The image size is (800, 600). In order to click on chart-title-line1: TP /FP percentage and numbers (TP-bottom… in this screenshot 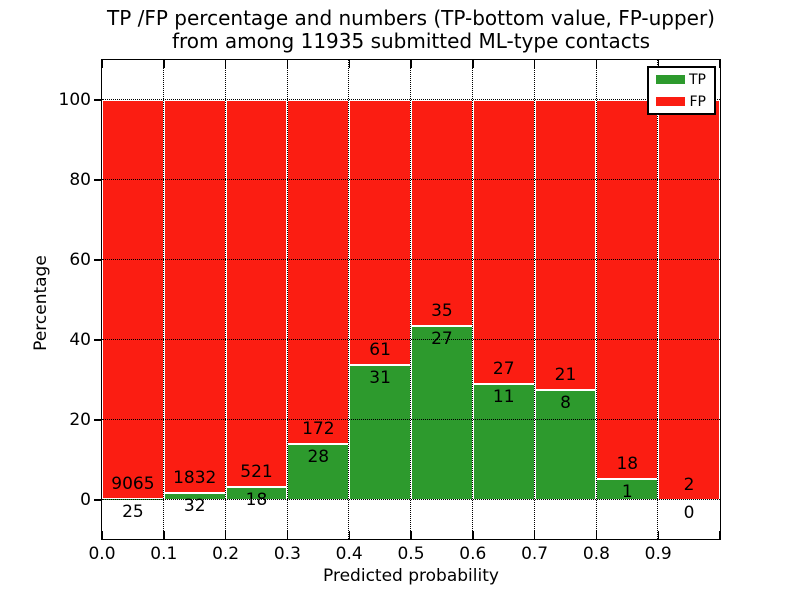, I will do `click(411, 18)`.